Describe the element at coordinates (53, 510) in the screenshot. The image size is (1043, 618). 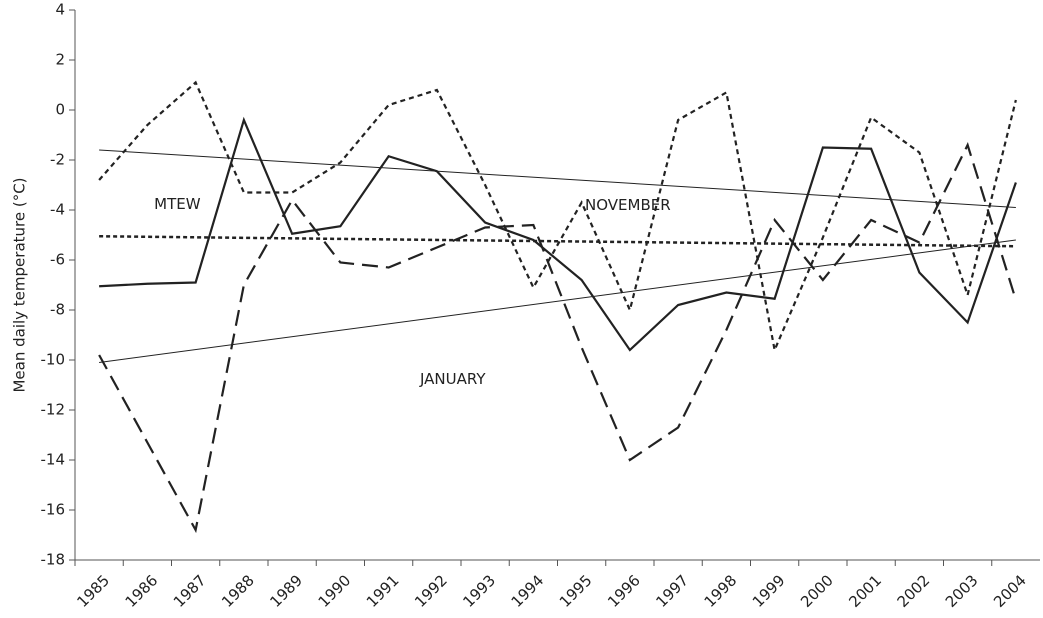
I see `y-tick-label: -16` at that location.